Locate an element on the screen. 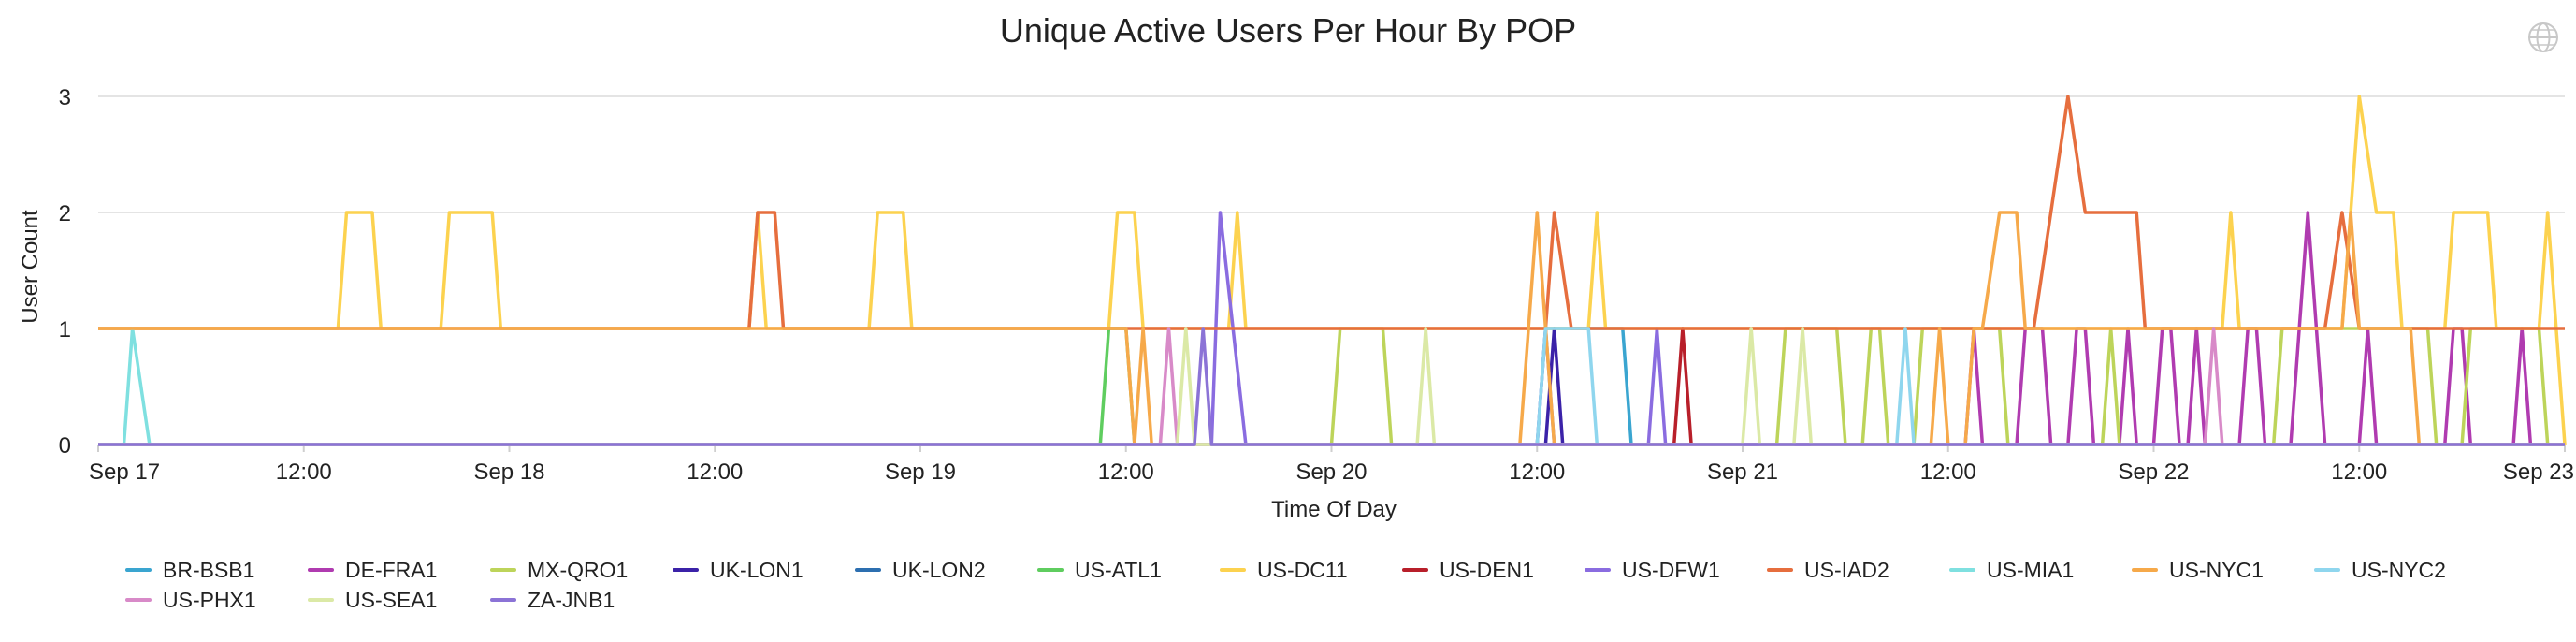 Image resolution: width=2576 pixels, height=642 pixels. legend-label: US-NYC2 is located at coordinates (2399, 569).